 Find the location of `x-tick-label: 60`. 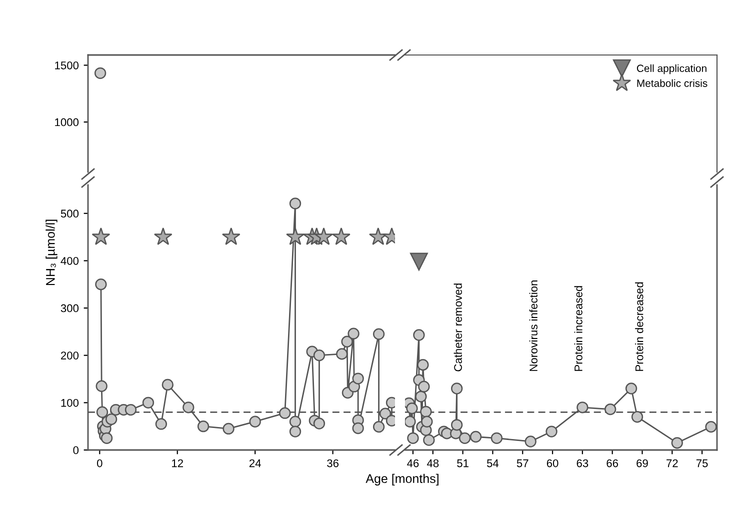

x-tick-label: 60 is located at coordinates (552, 463).